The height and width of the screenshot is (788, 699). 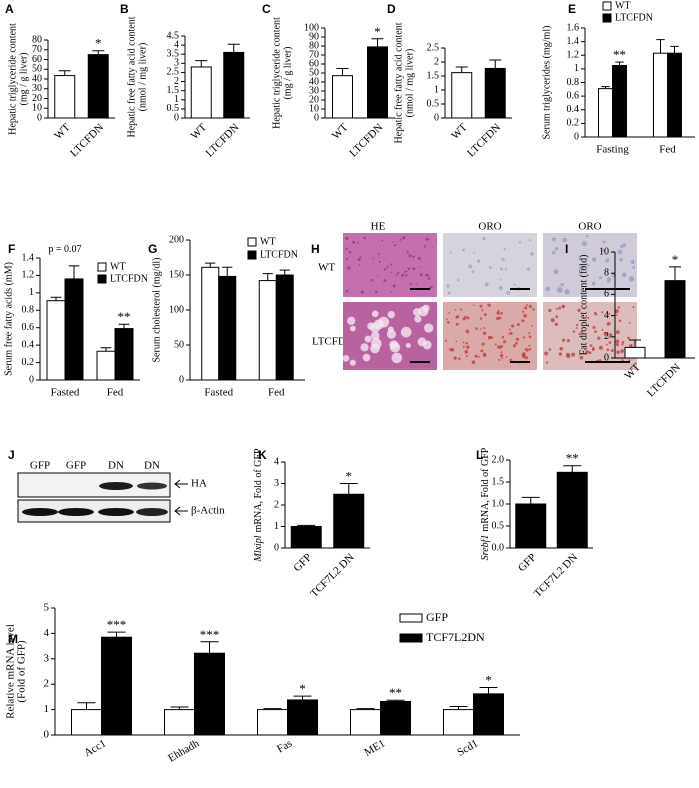 I want to click on texture, so click(x=489, y=300).